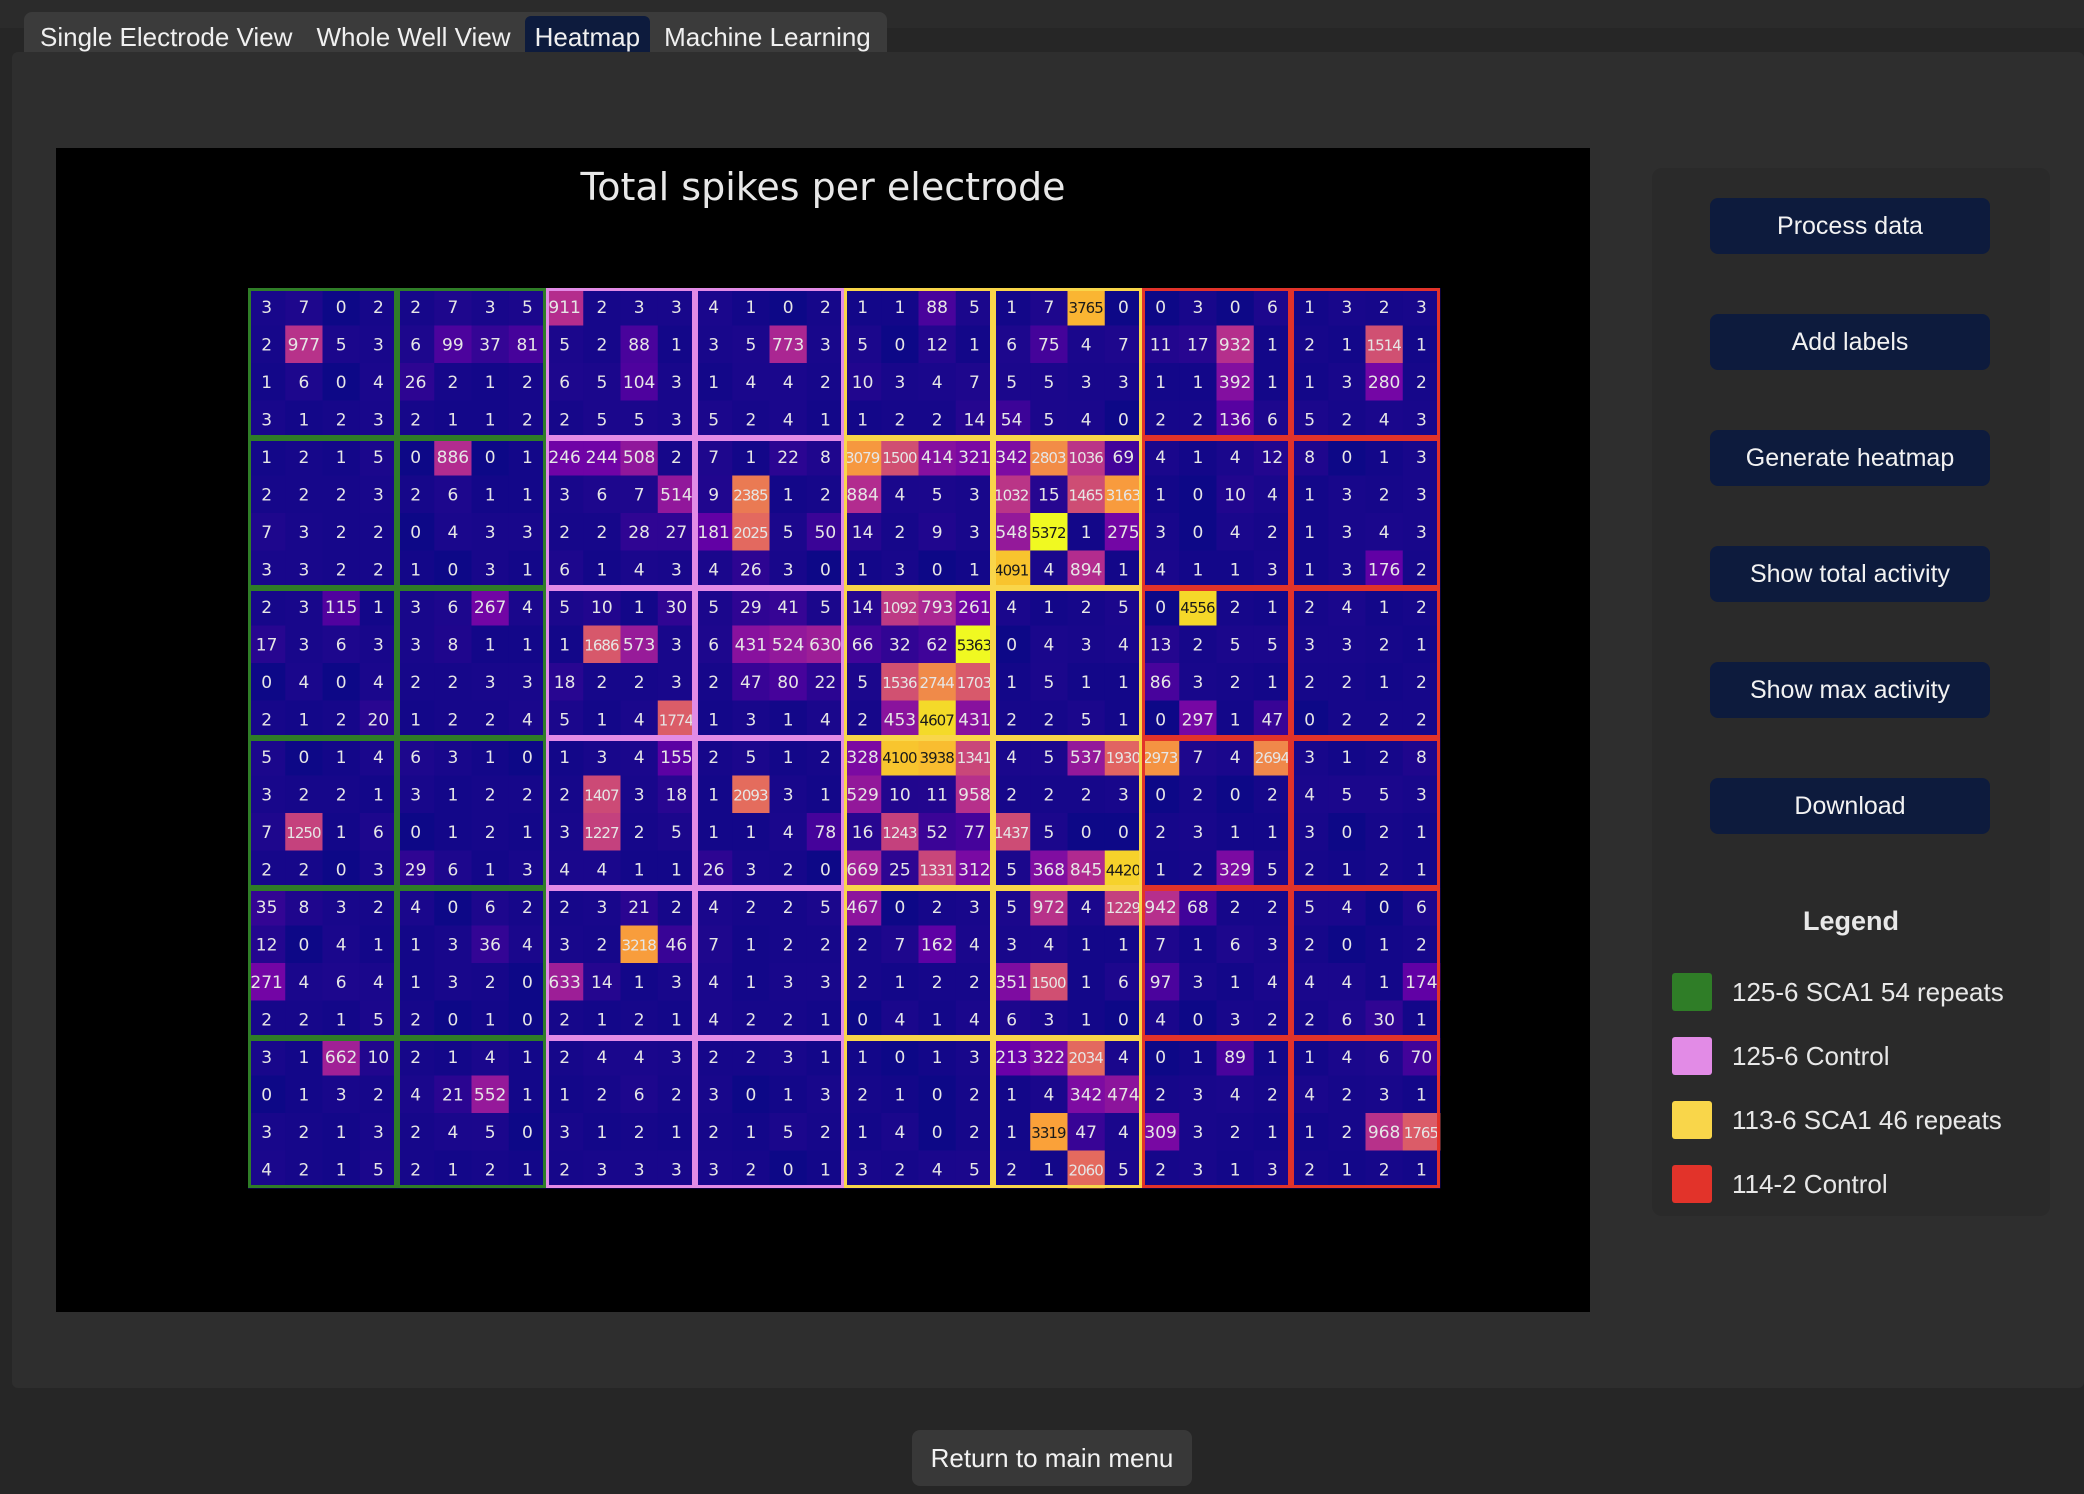  I want to click on heatmap-cell-value: 3938, so click(937, 758).